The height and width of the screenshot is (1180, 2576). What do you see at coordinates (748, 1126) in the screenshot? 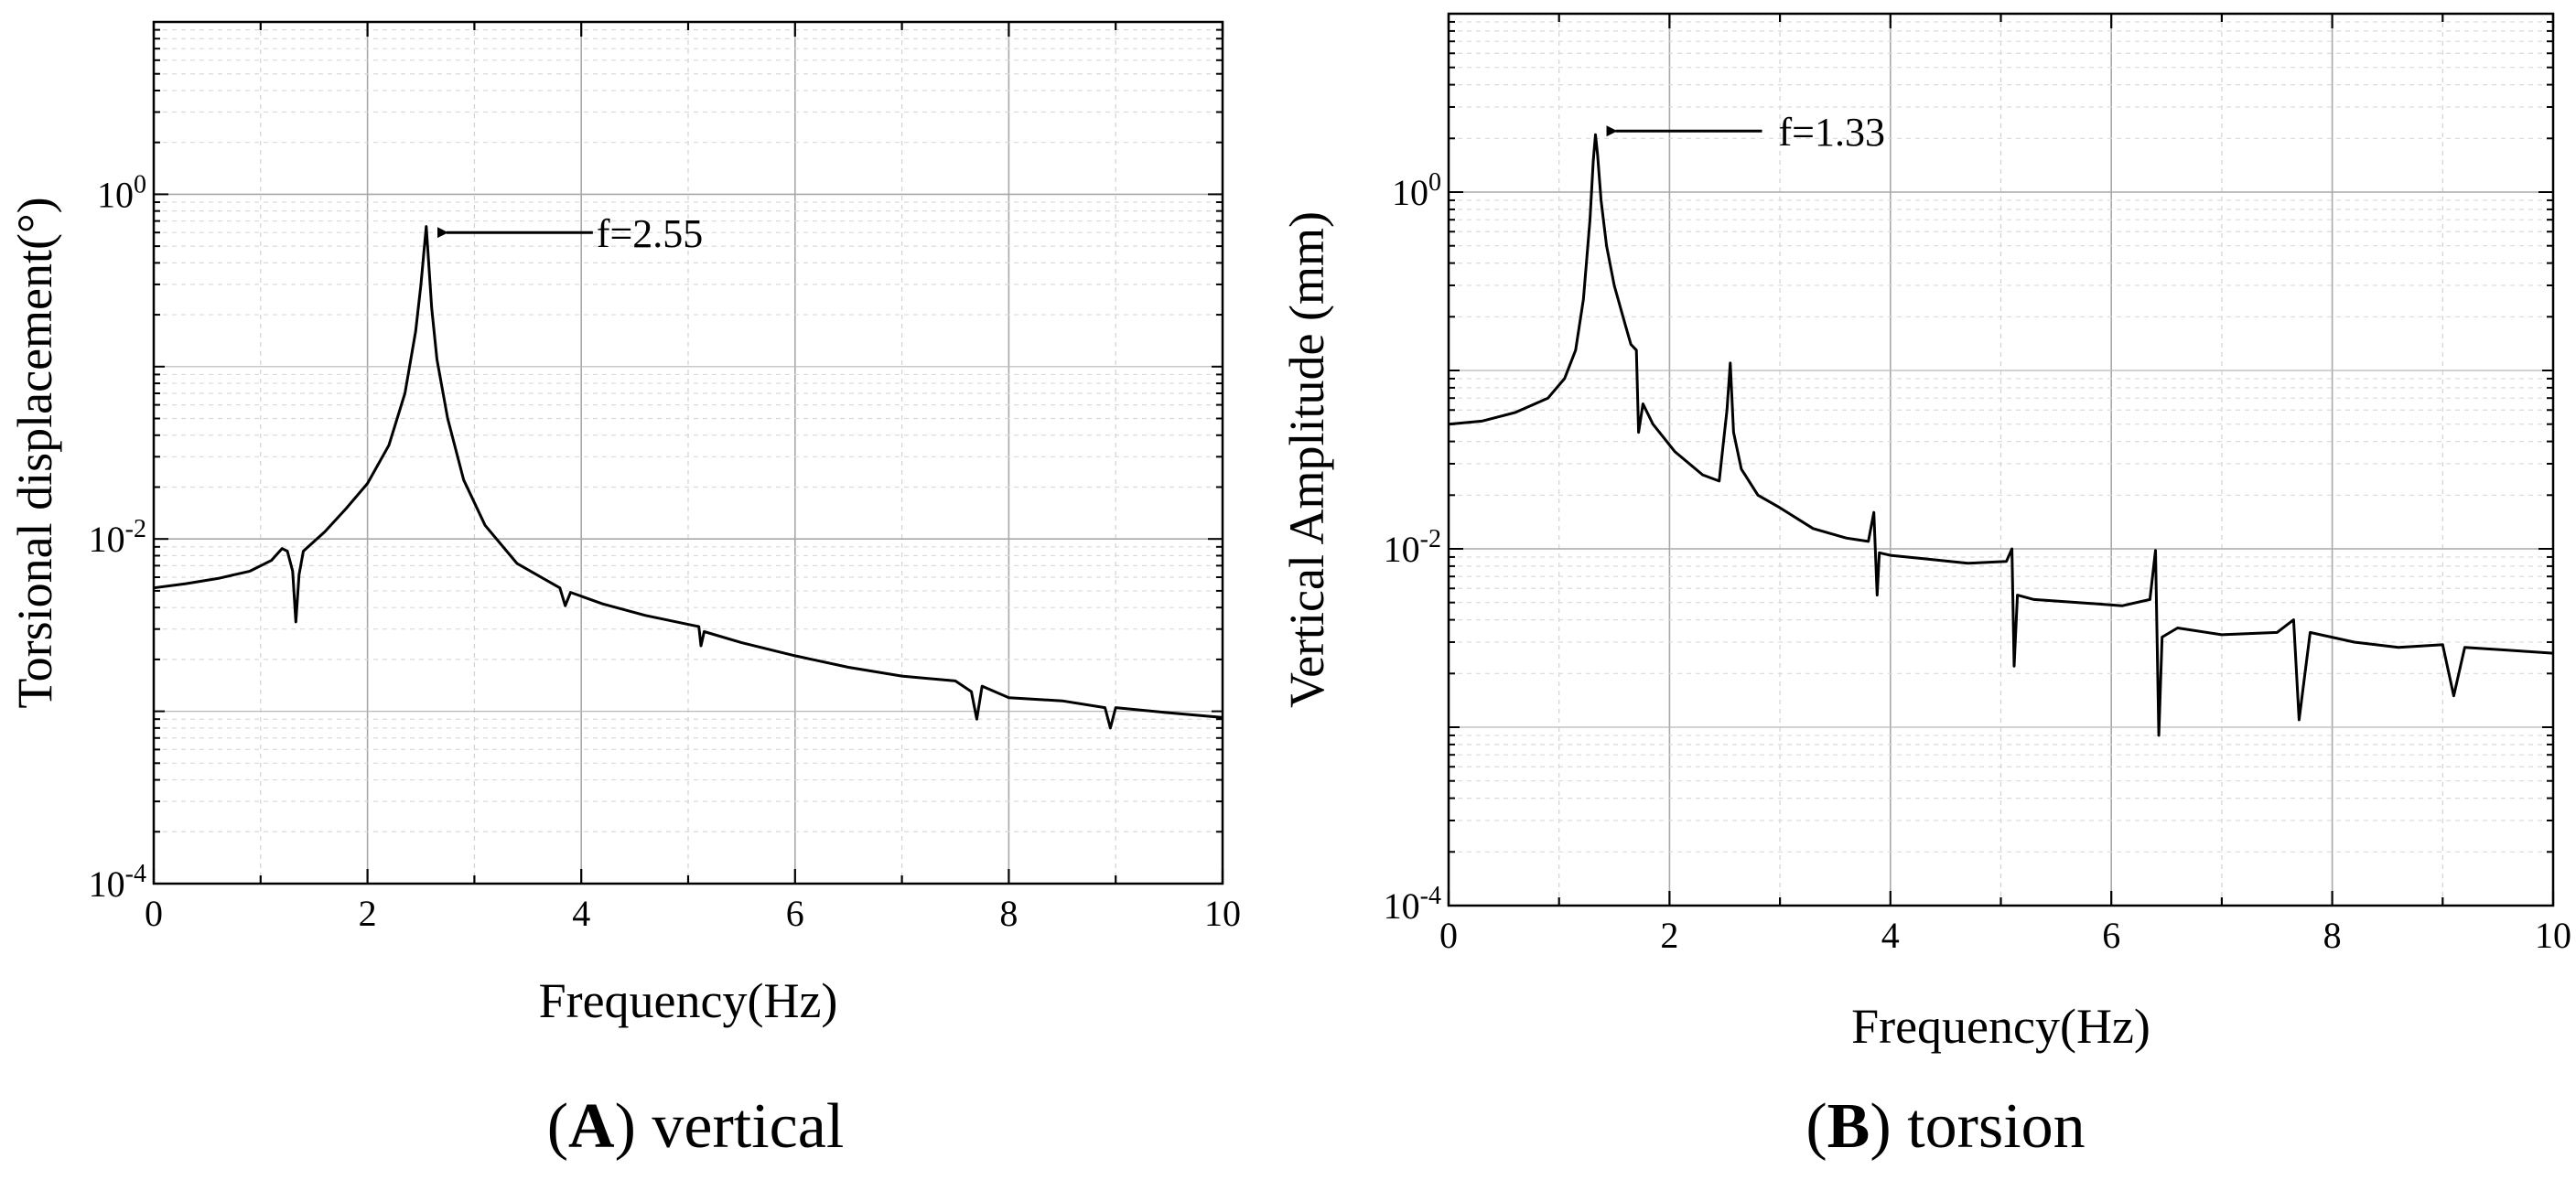
I see `caption-a-text: vertical` at bounding box center [748, 1126].